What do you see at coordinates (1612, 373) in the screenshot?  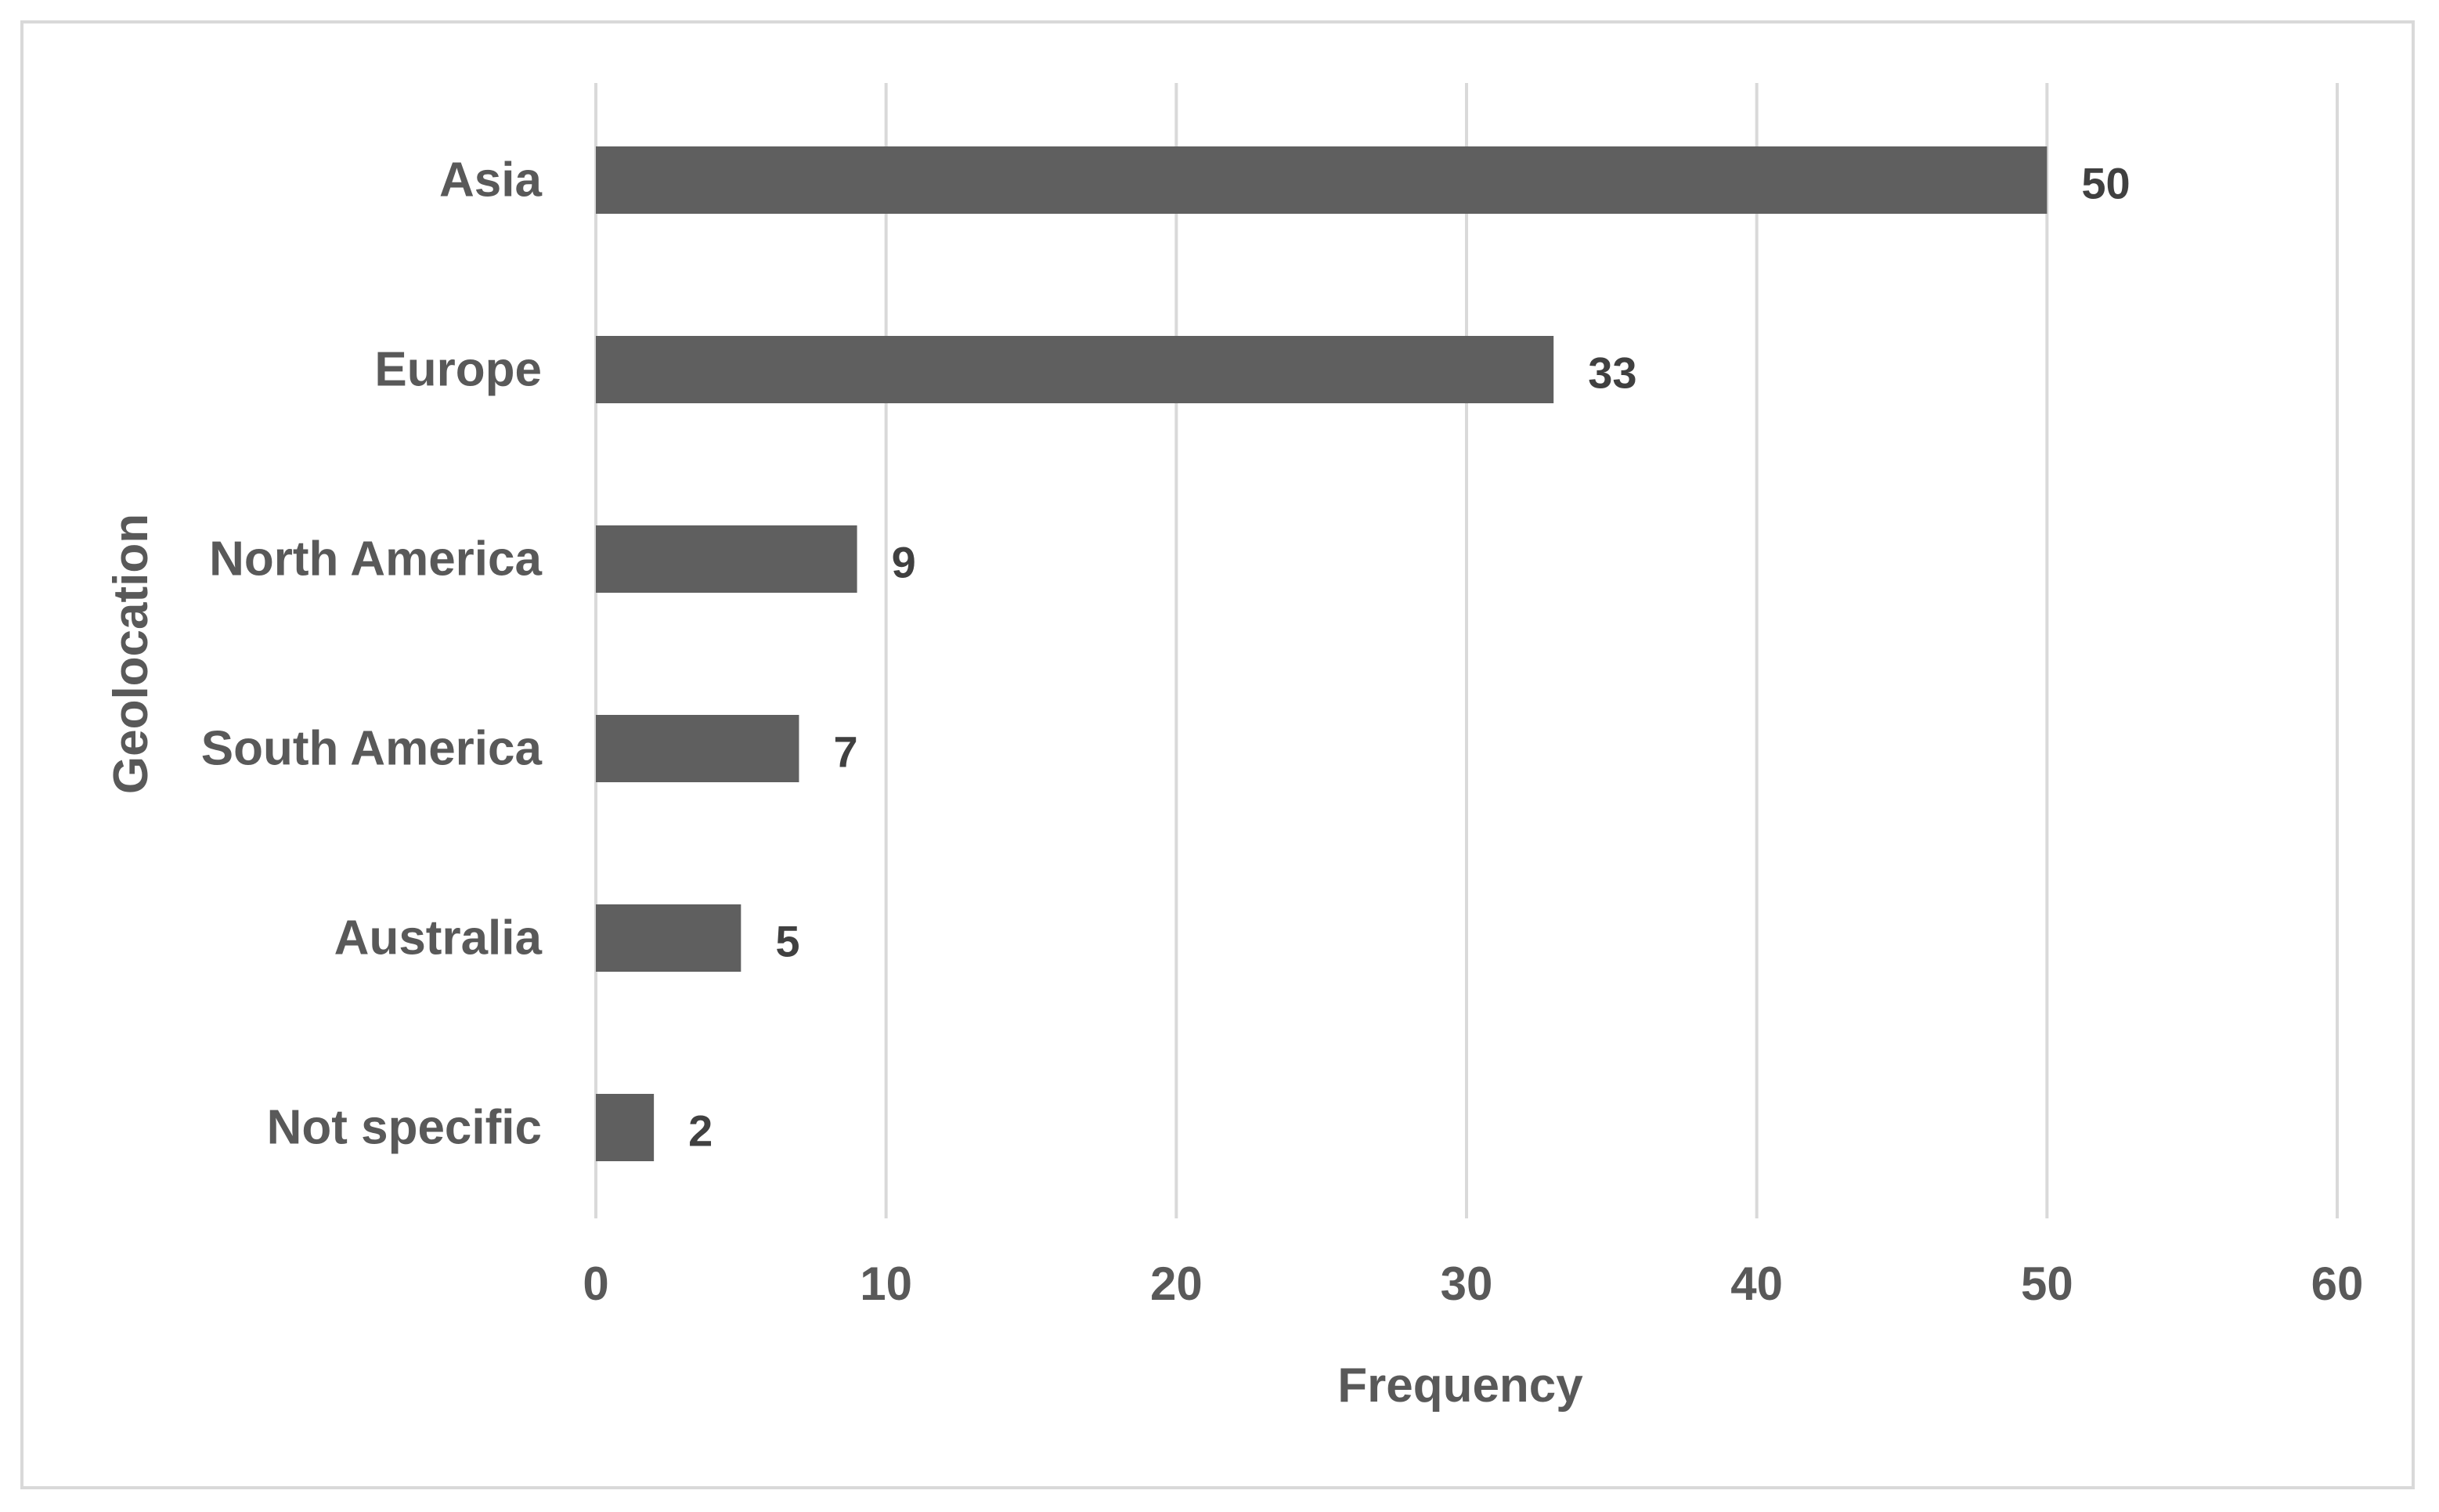 I see `data-label: 33` at bounding box center [1612, 373].